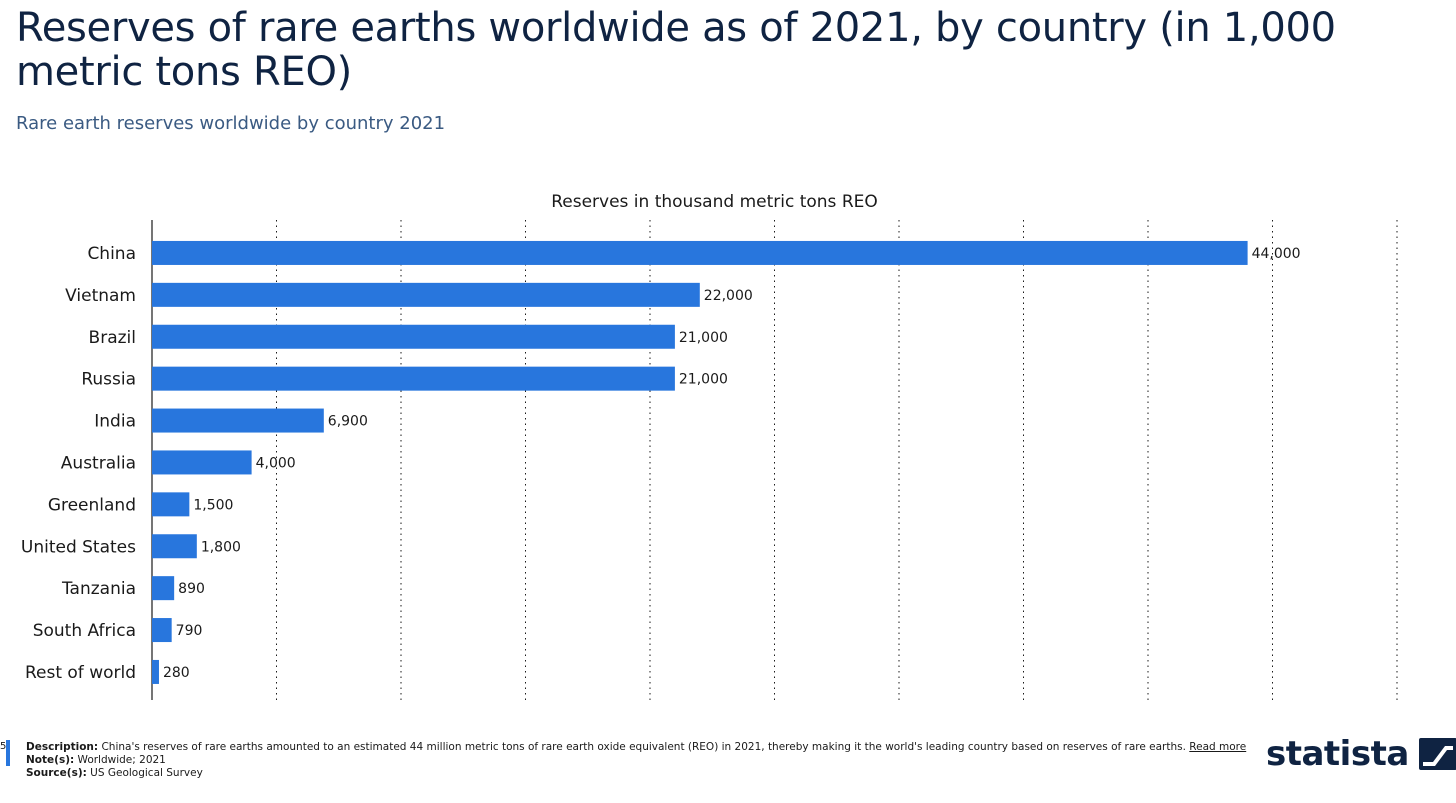  Describe the element at coordinates (121, 760) in the screenshot. I see `notes-text: Worldwide; 2021` at that location.